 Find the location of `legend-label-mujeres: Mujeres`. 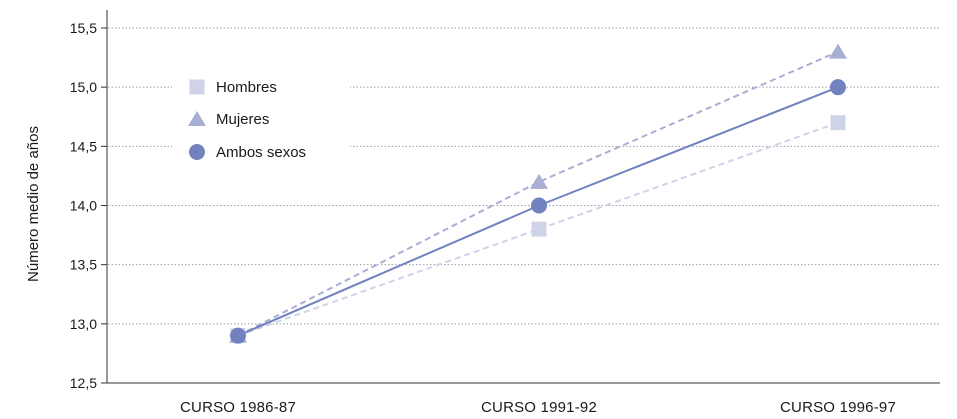

legend-label-mujeres: Mujeres is located at coordinates (242, 119).